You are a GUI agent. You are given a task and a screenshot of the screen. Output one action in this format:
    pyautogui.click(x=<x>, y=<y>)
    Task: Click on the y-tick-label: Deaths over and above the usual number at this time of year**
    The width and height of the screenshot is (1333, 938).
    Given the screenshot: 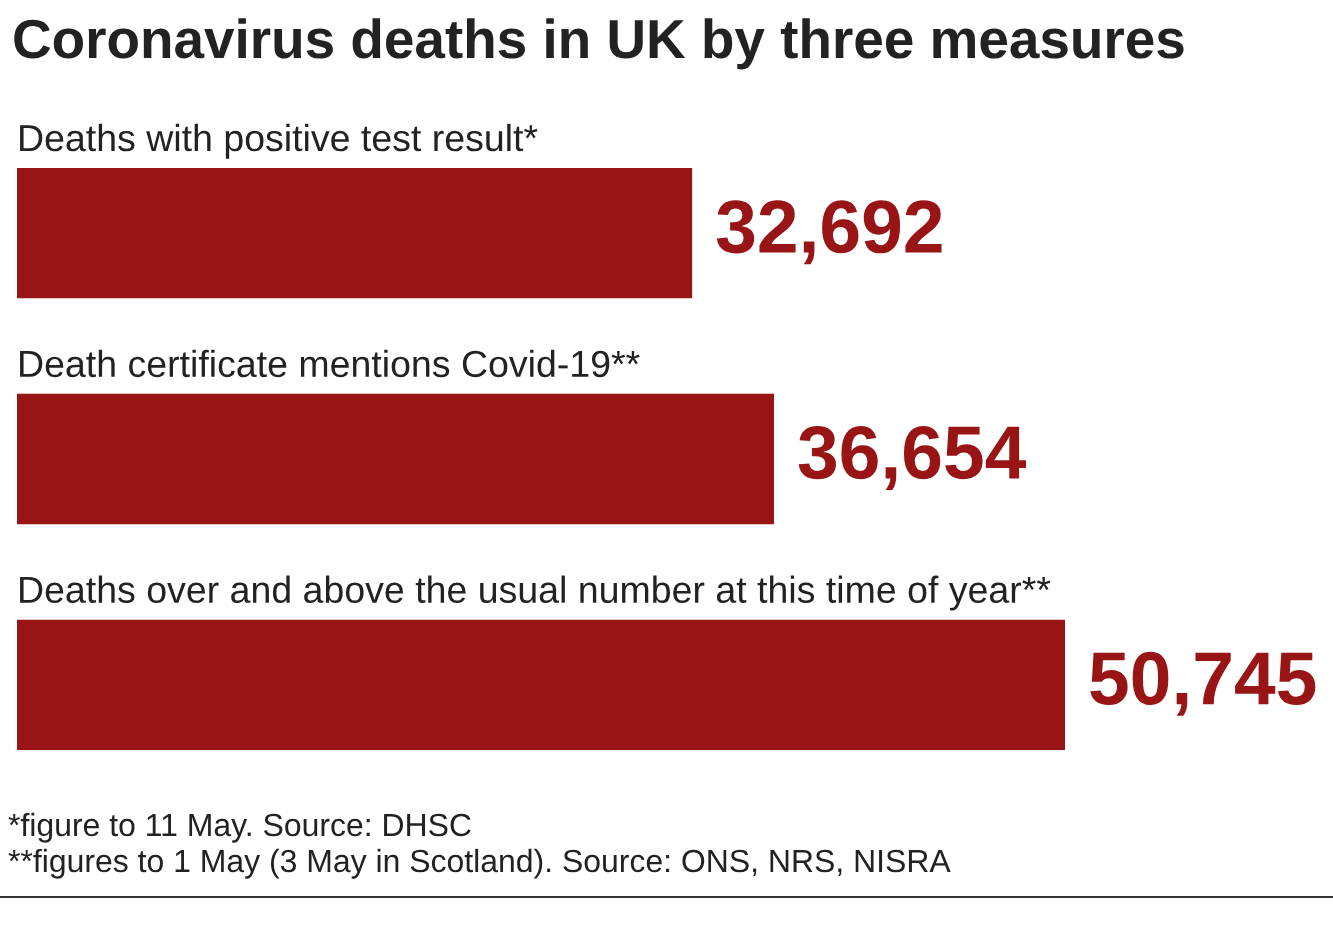 What is the action you would take?
    pyautogui.click(x=535, y=593)
    